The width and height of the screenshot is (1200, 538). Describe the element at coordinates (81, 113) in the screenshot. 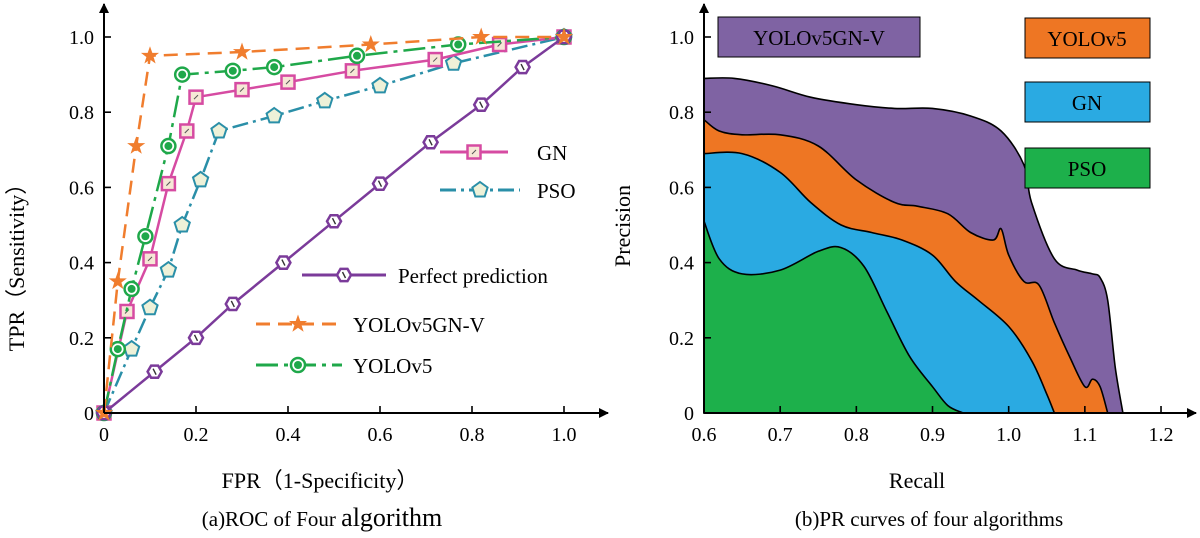

I see `roc-y-tick-label: 0.8` at that location.